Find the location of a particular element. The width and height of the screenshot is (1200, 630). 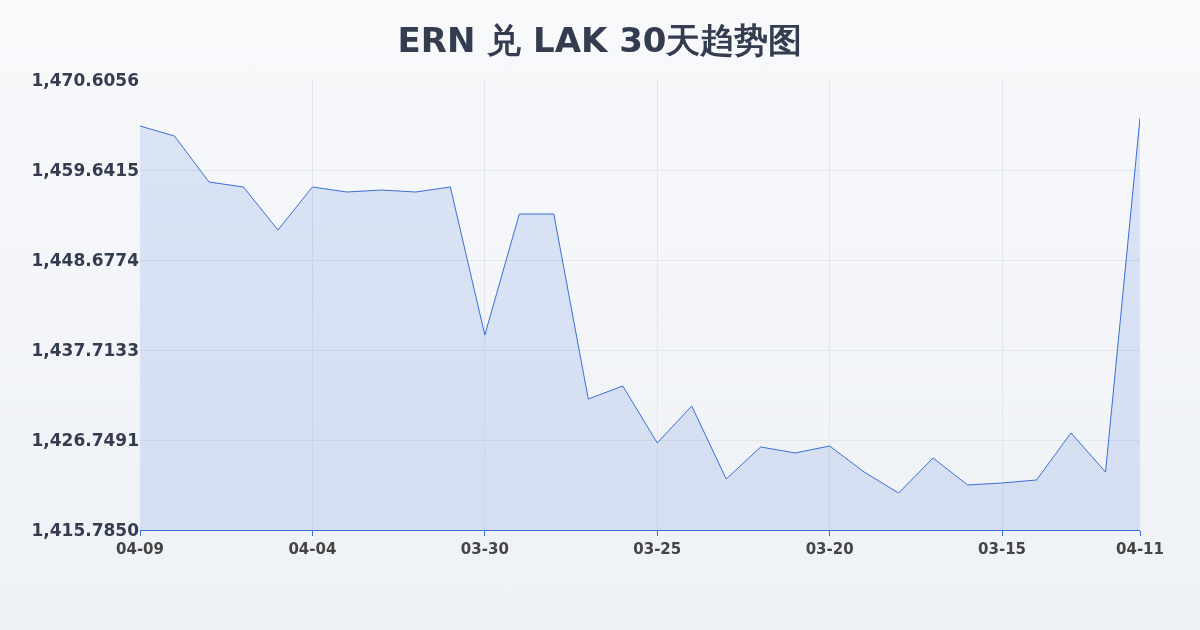

x-tick-label: 04-04 is located at coordinates (312, 549).